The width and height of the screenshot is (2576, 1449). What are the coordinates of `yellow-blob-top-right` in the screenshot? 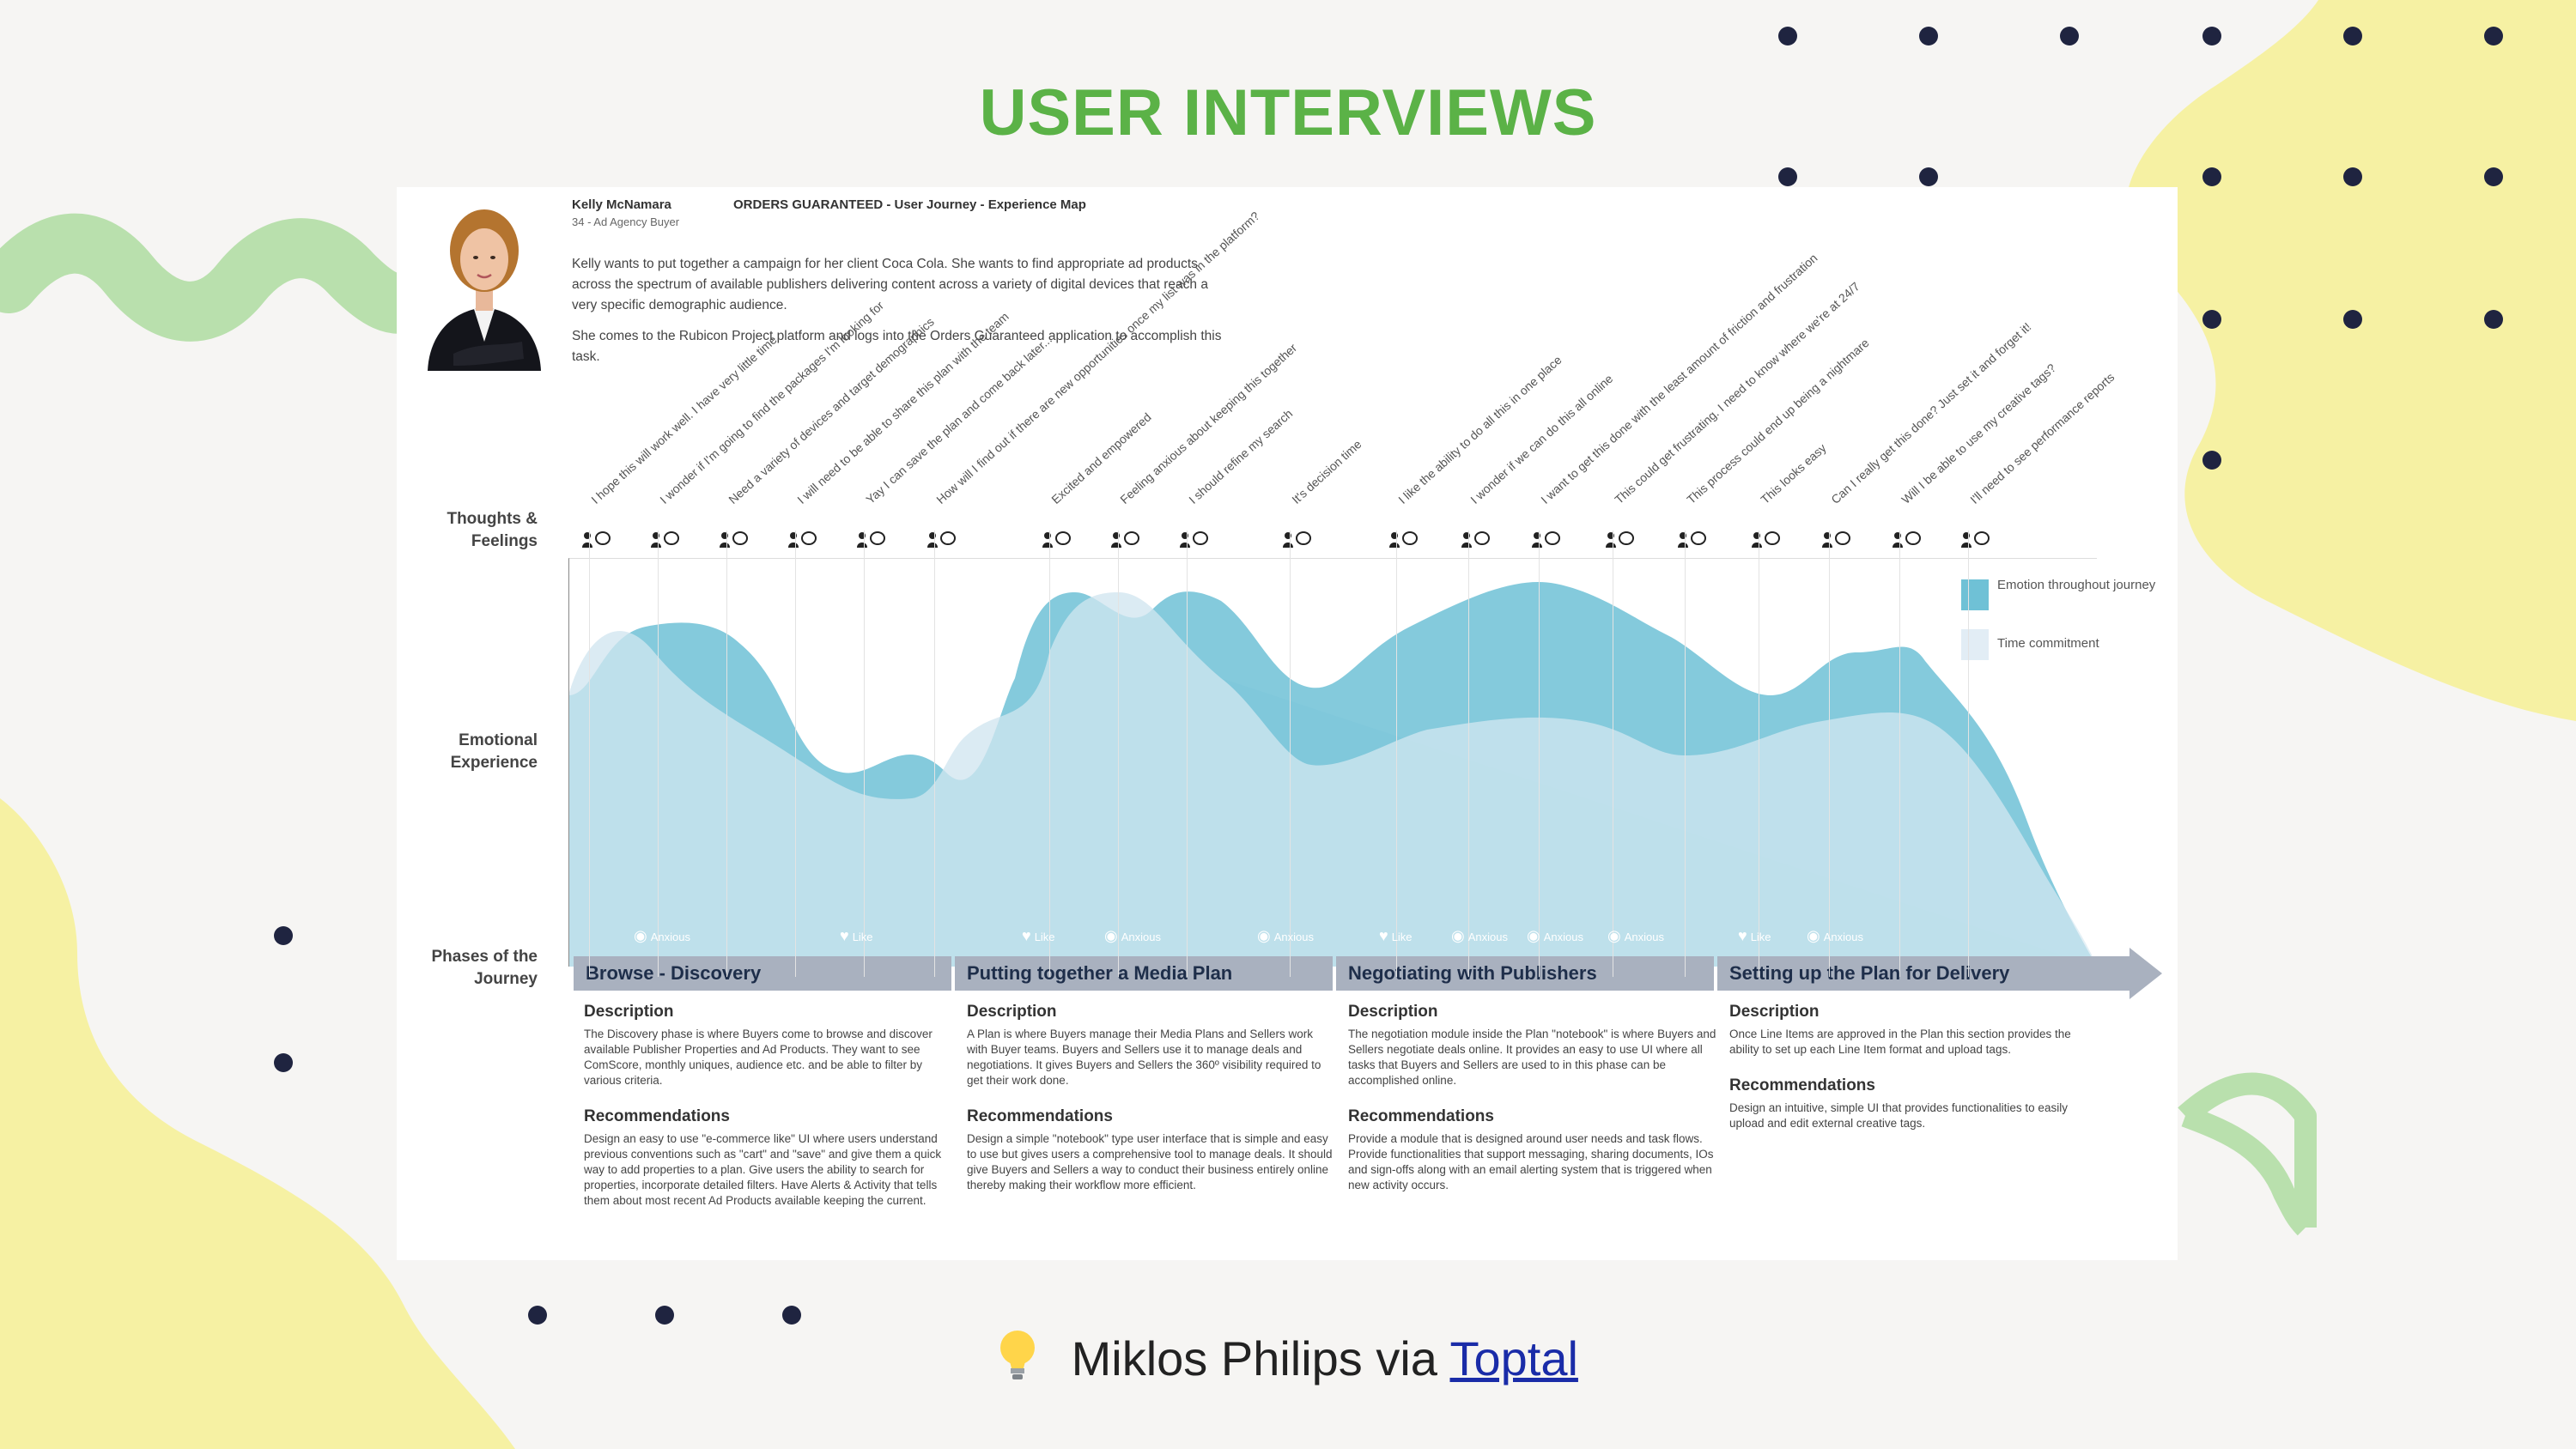 It's located at (2350, 360).